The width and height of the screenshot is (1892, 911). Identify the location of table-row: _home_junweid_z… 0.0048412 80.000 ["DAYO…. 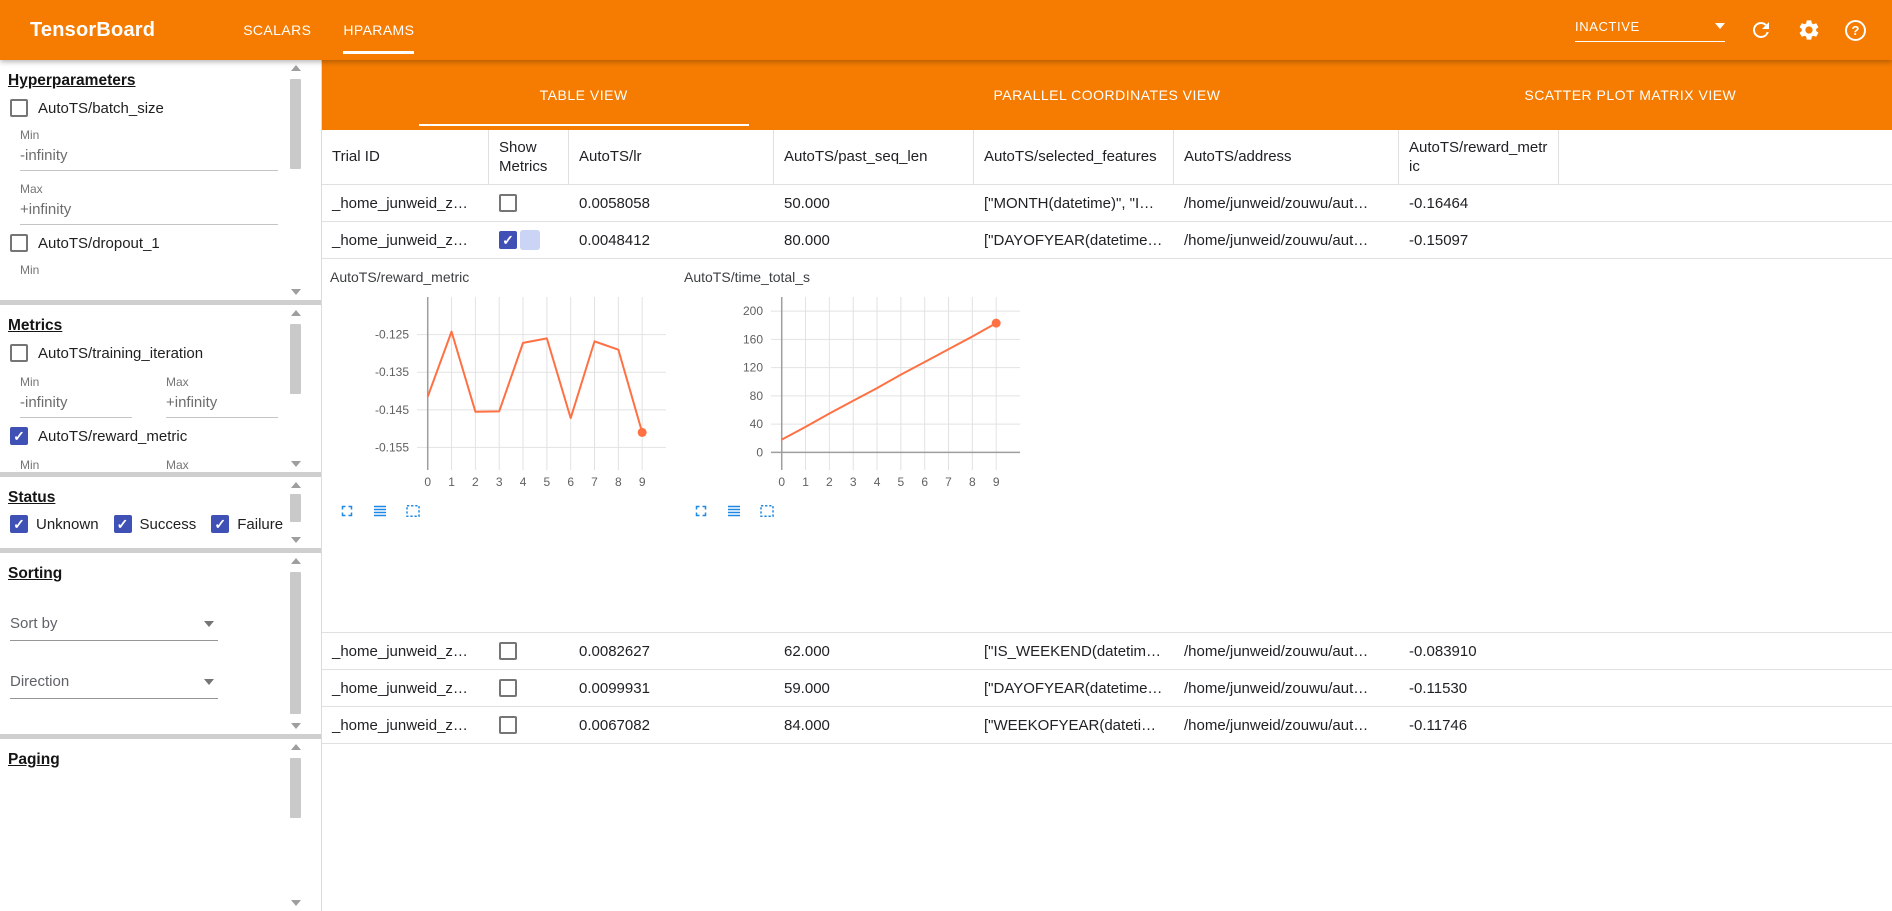
(1107, 240).